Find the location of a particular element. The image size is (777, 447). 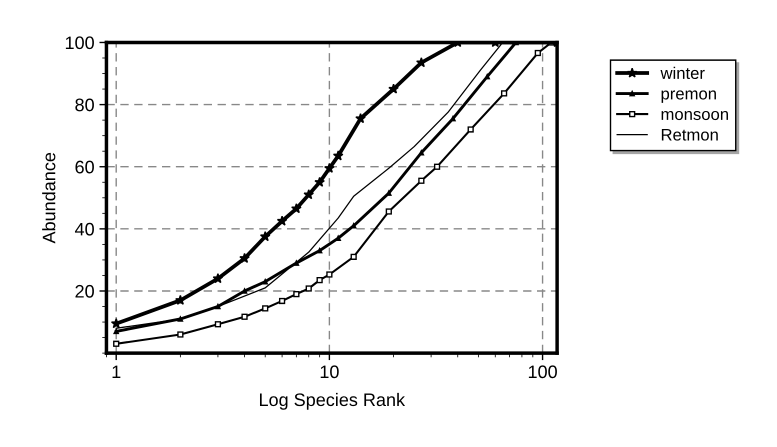

y-tick-label: 20 is located at coordinates (84, 291).